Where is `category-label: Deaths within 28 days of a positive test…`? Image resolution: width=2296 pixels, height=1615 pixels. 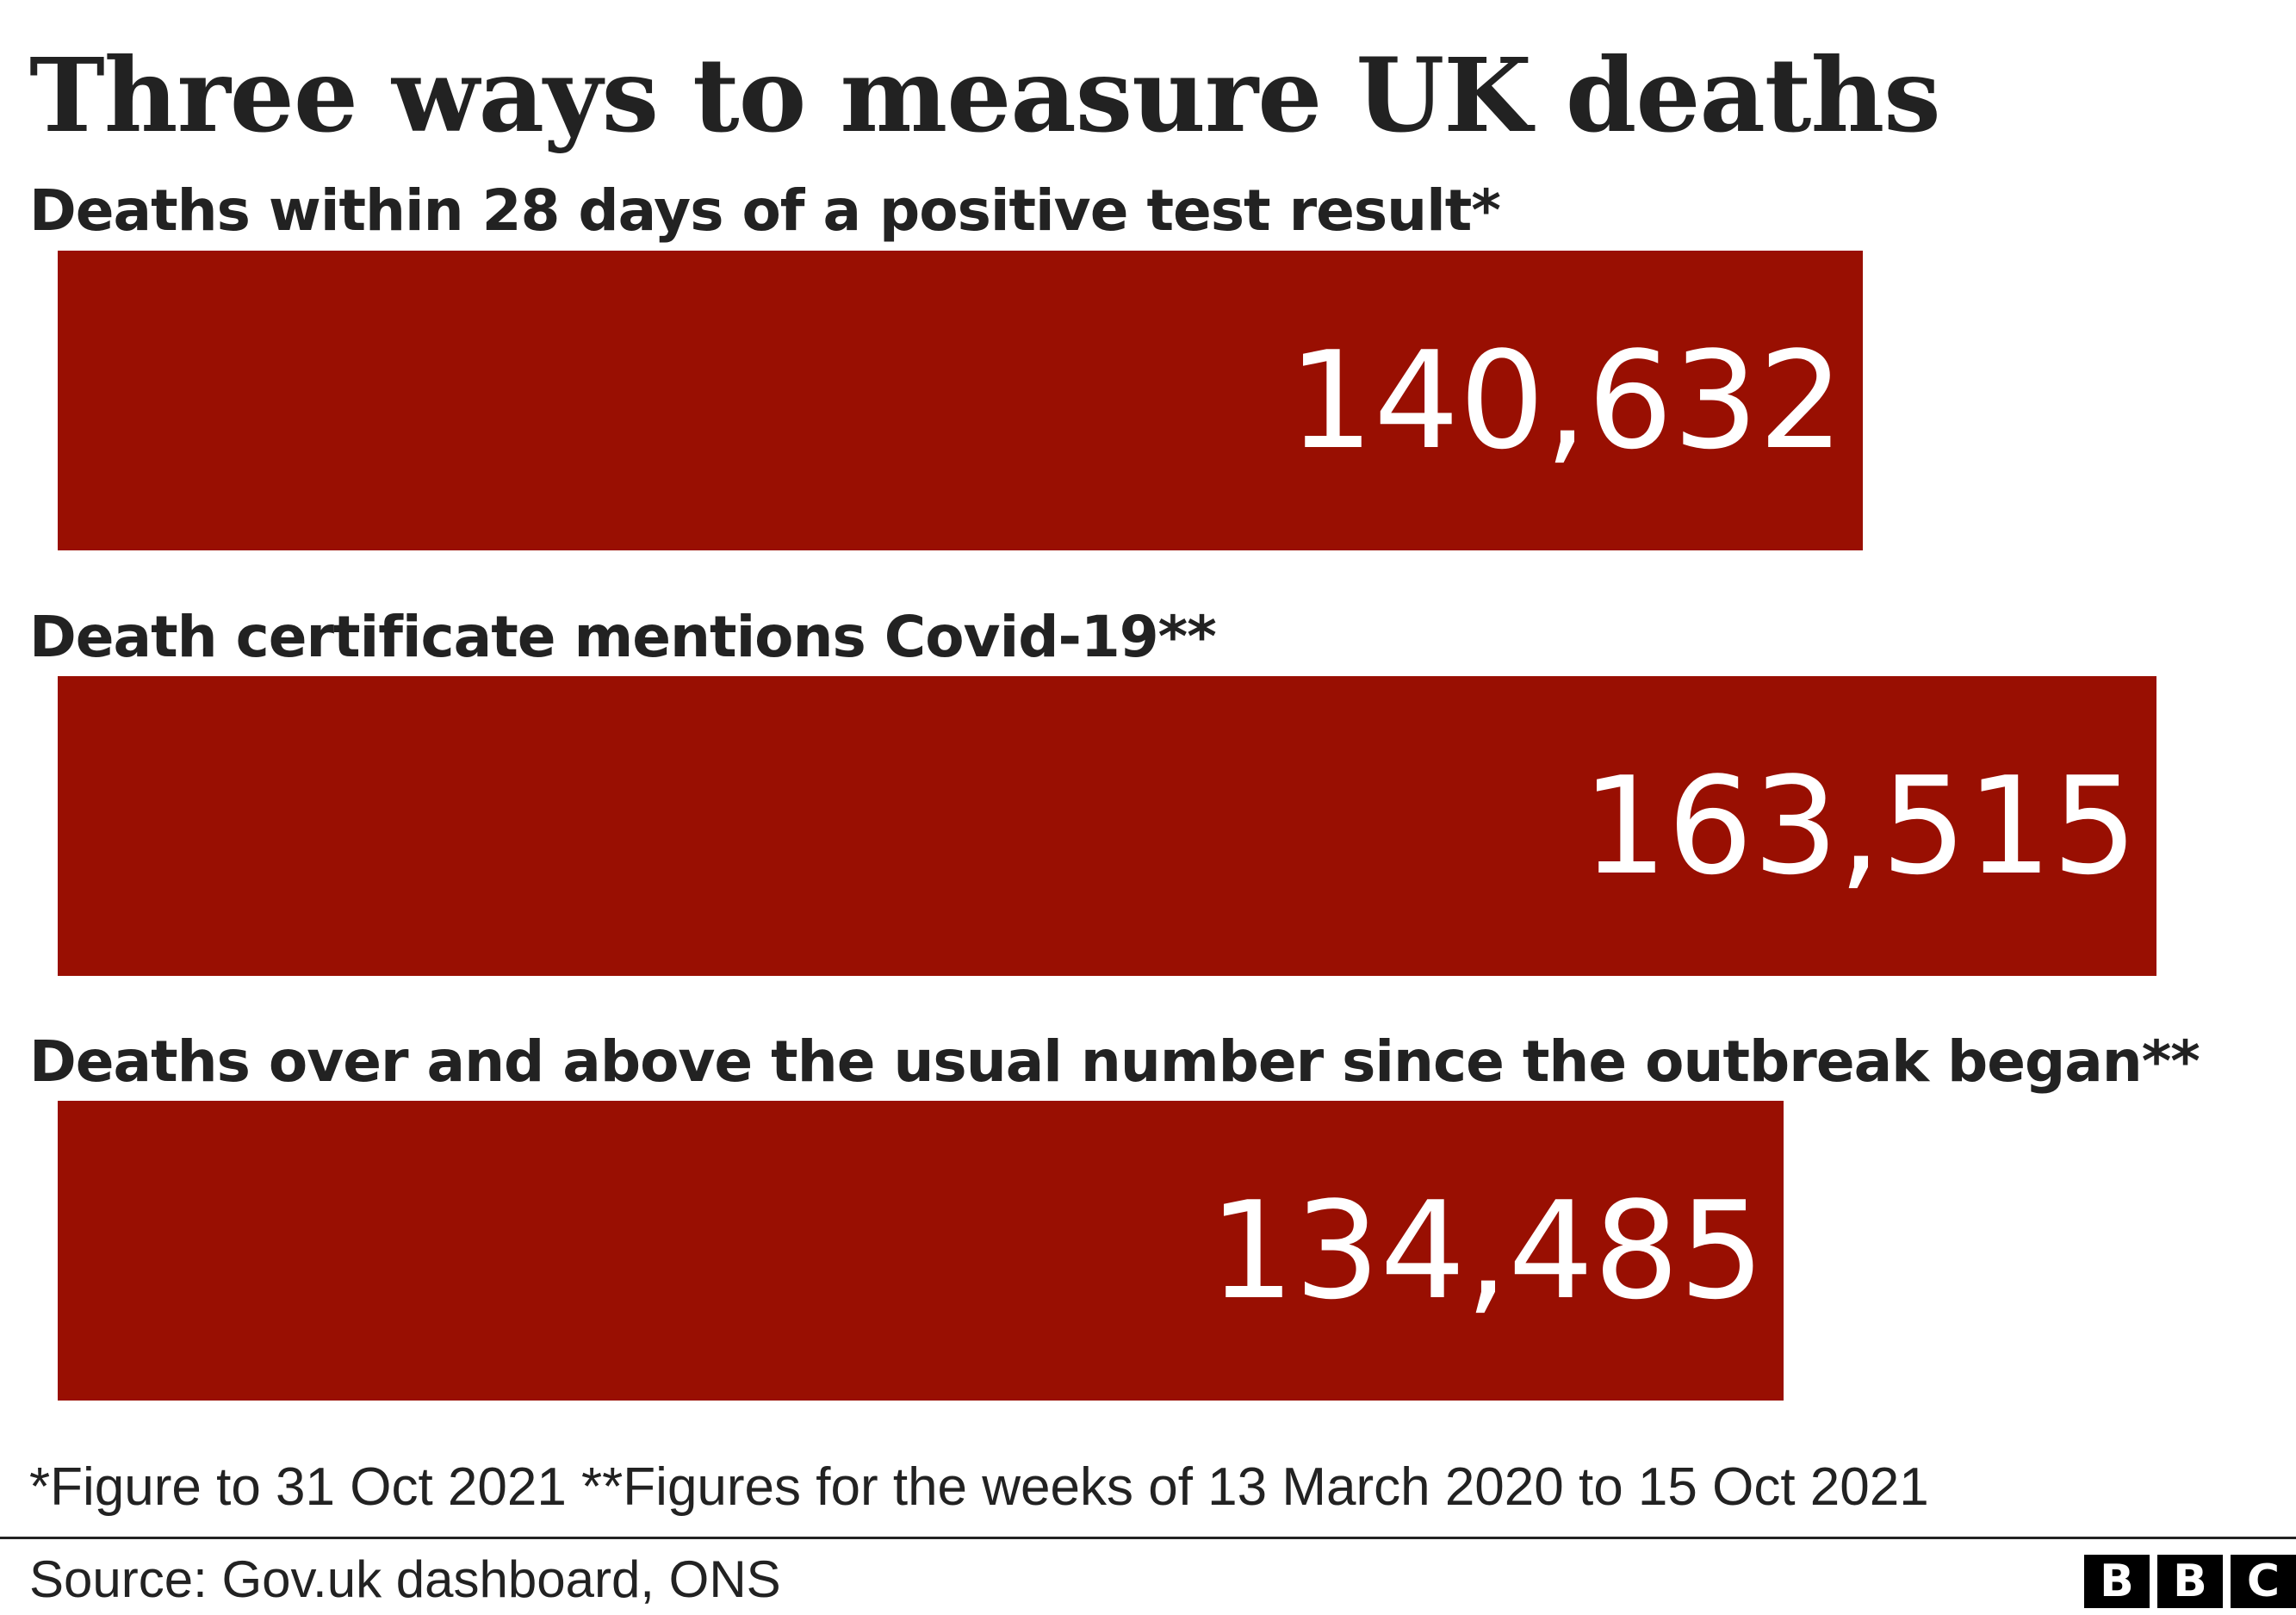 category-label: Deaths within 28 days of a positive test… is located at coordinates (765, 210).